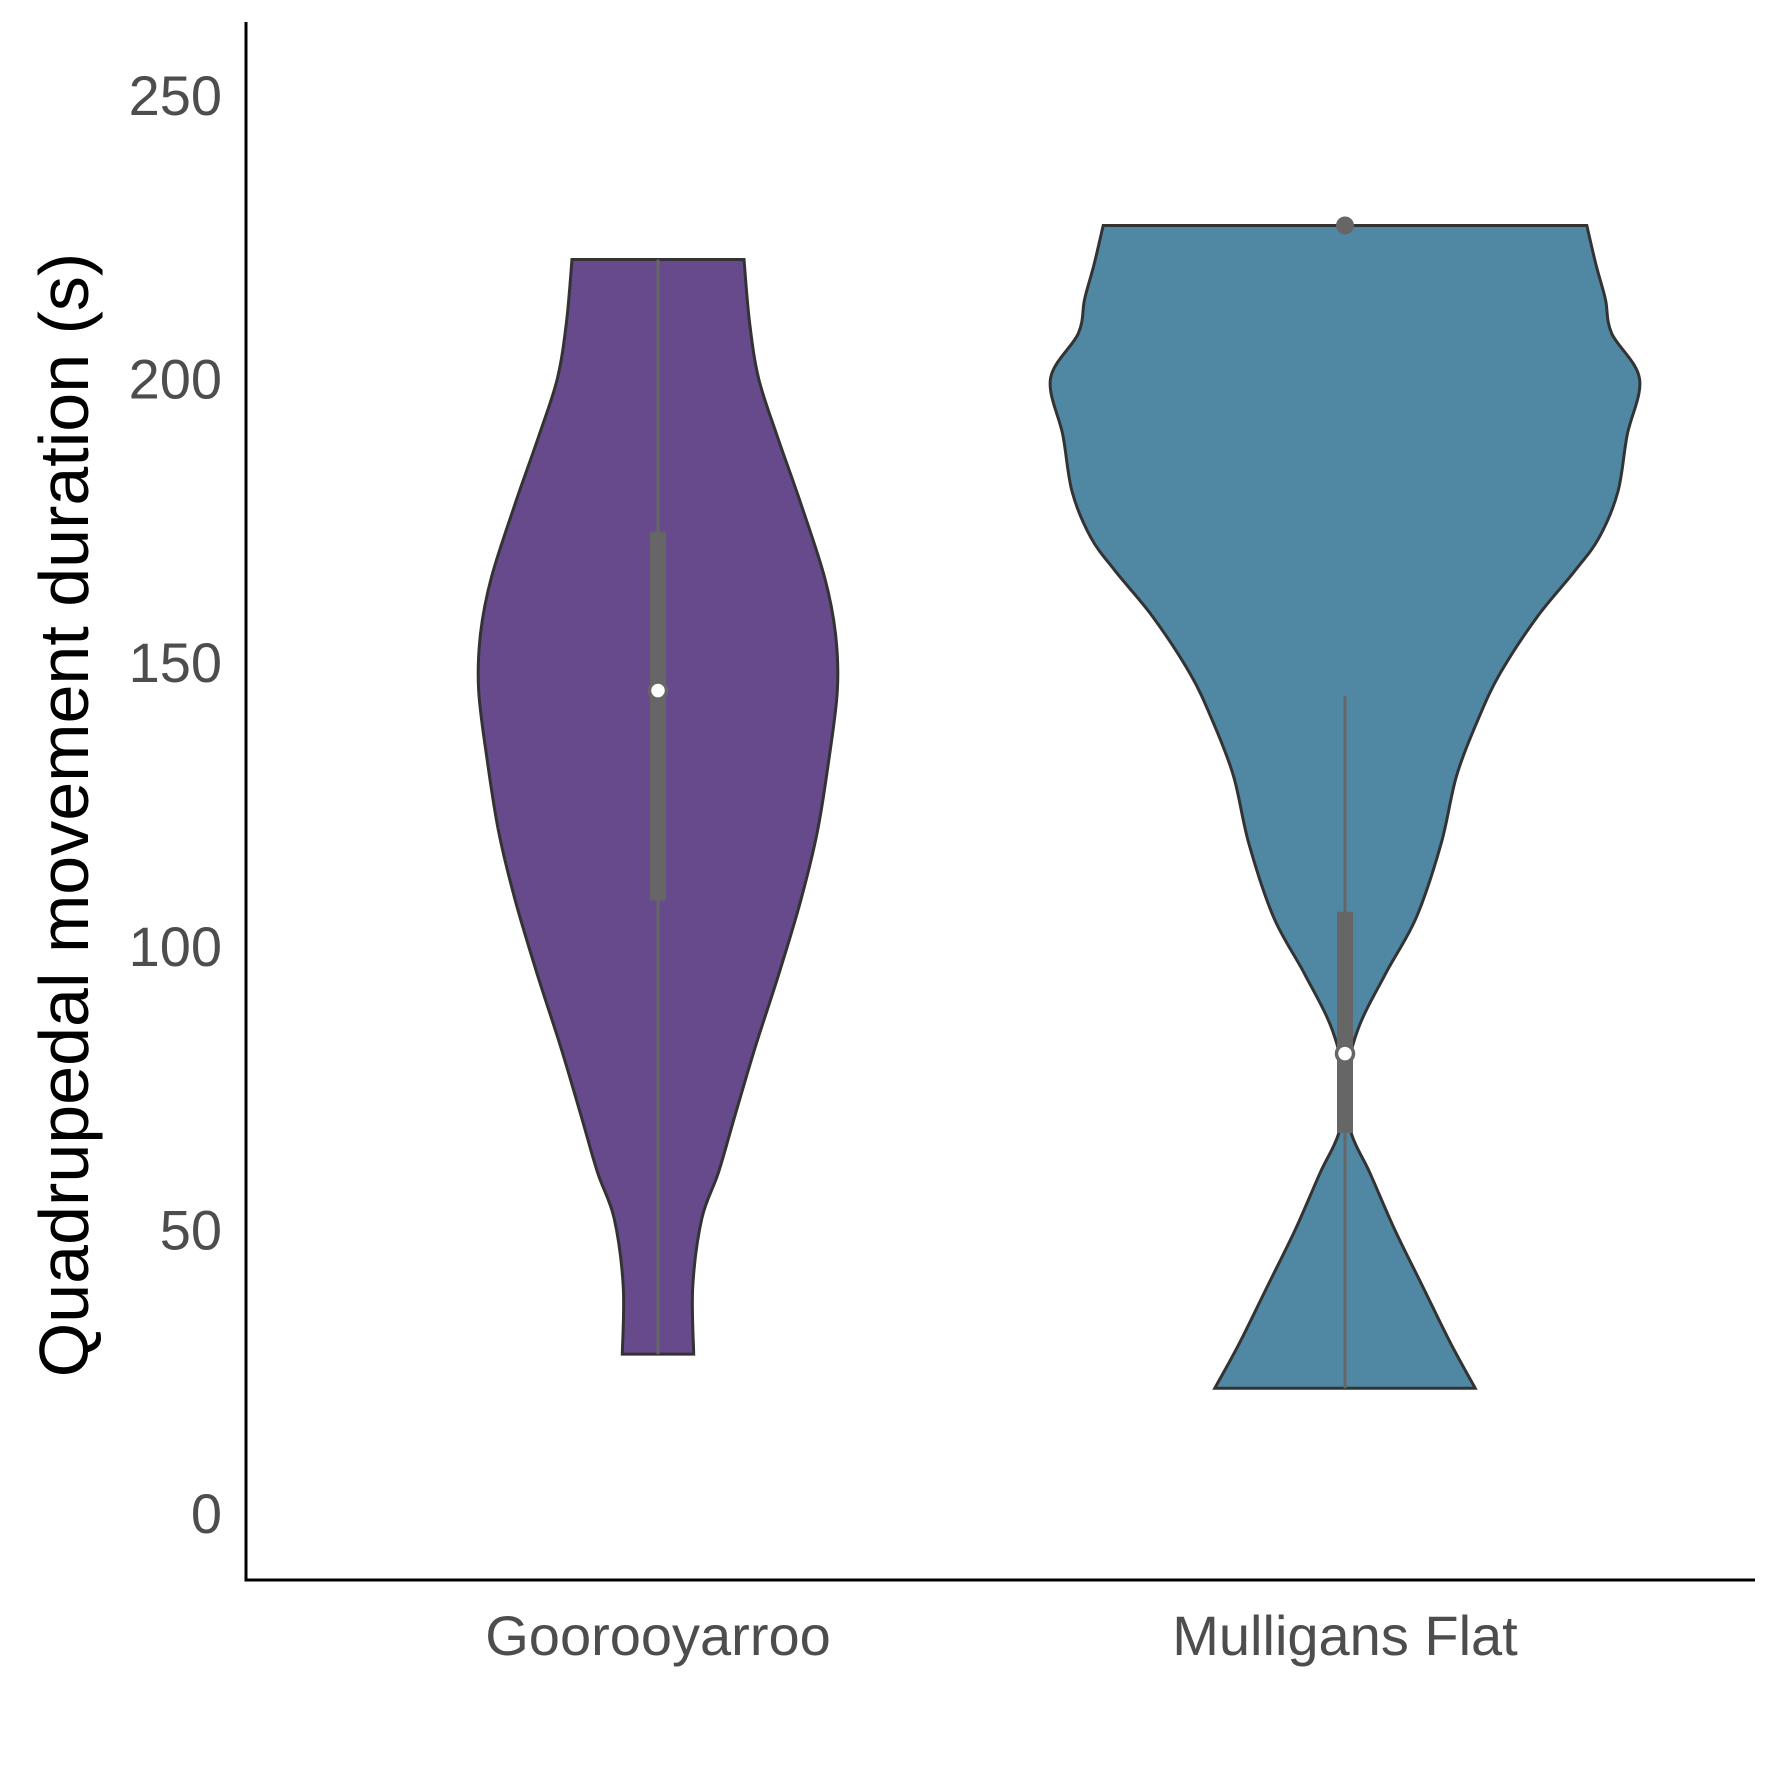  I want to click on y-axis-title: Quadrupedal movement duration (s), so click(64, 815).